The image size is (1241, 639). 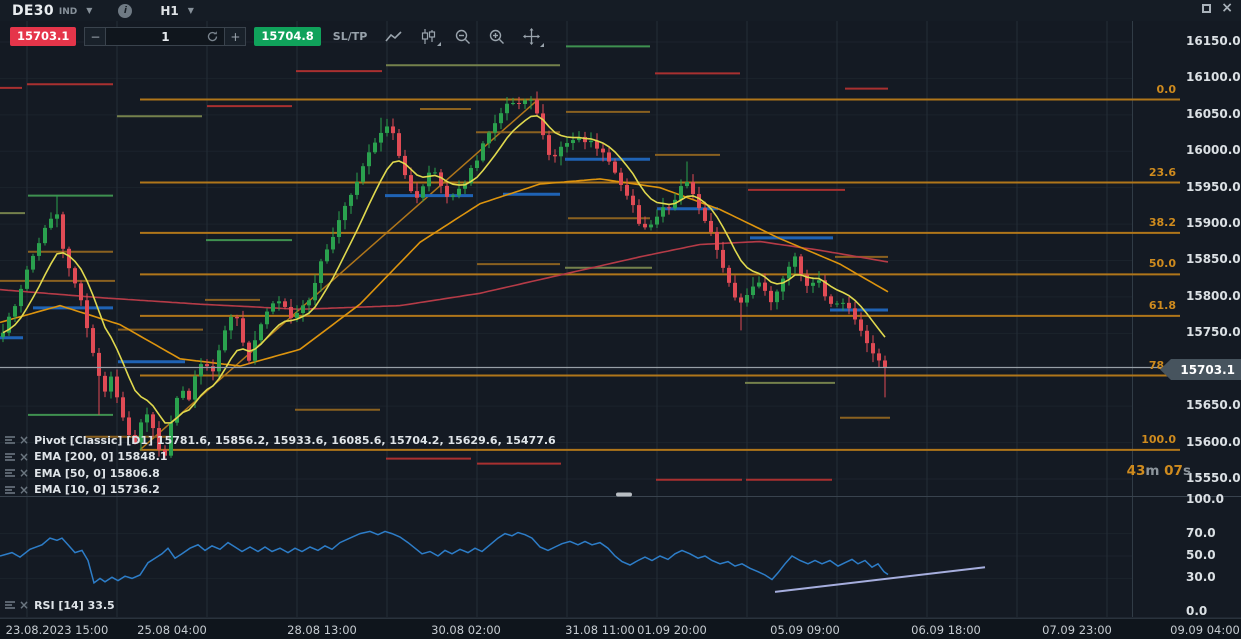 I want to click on price-axis-label: 16050.0, so click(x=1213, y=113).